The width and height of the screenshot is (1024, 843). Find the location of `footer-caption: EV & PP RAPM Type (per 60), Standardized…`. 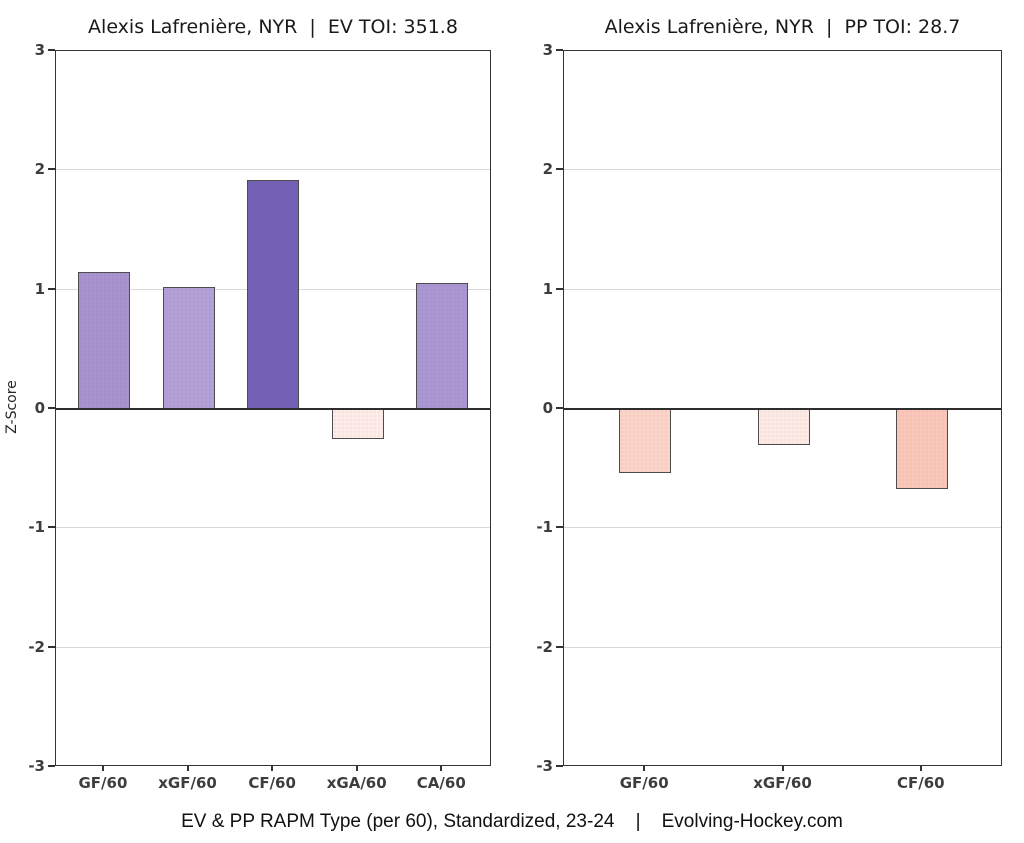

footer-caption: EV & PP RAPM Type (per 60), Standardized… is located at coordinates (512, 821).